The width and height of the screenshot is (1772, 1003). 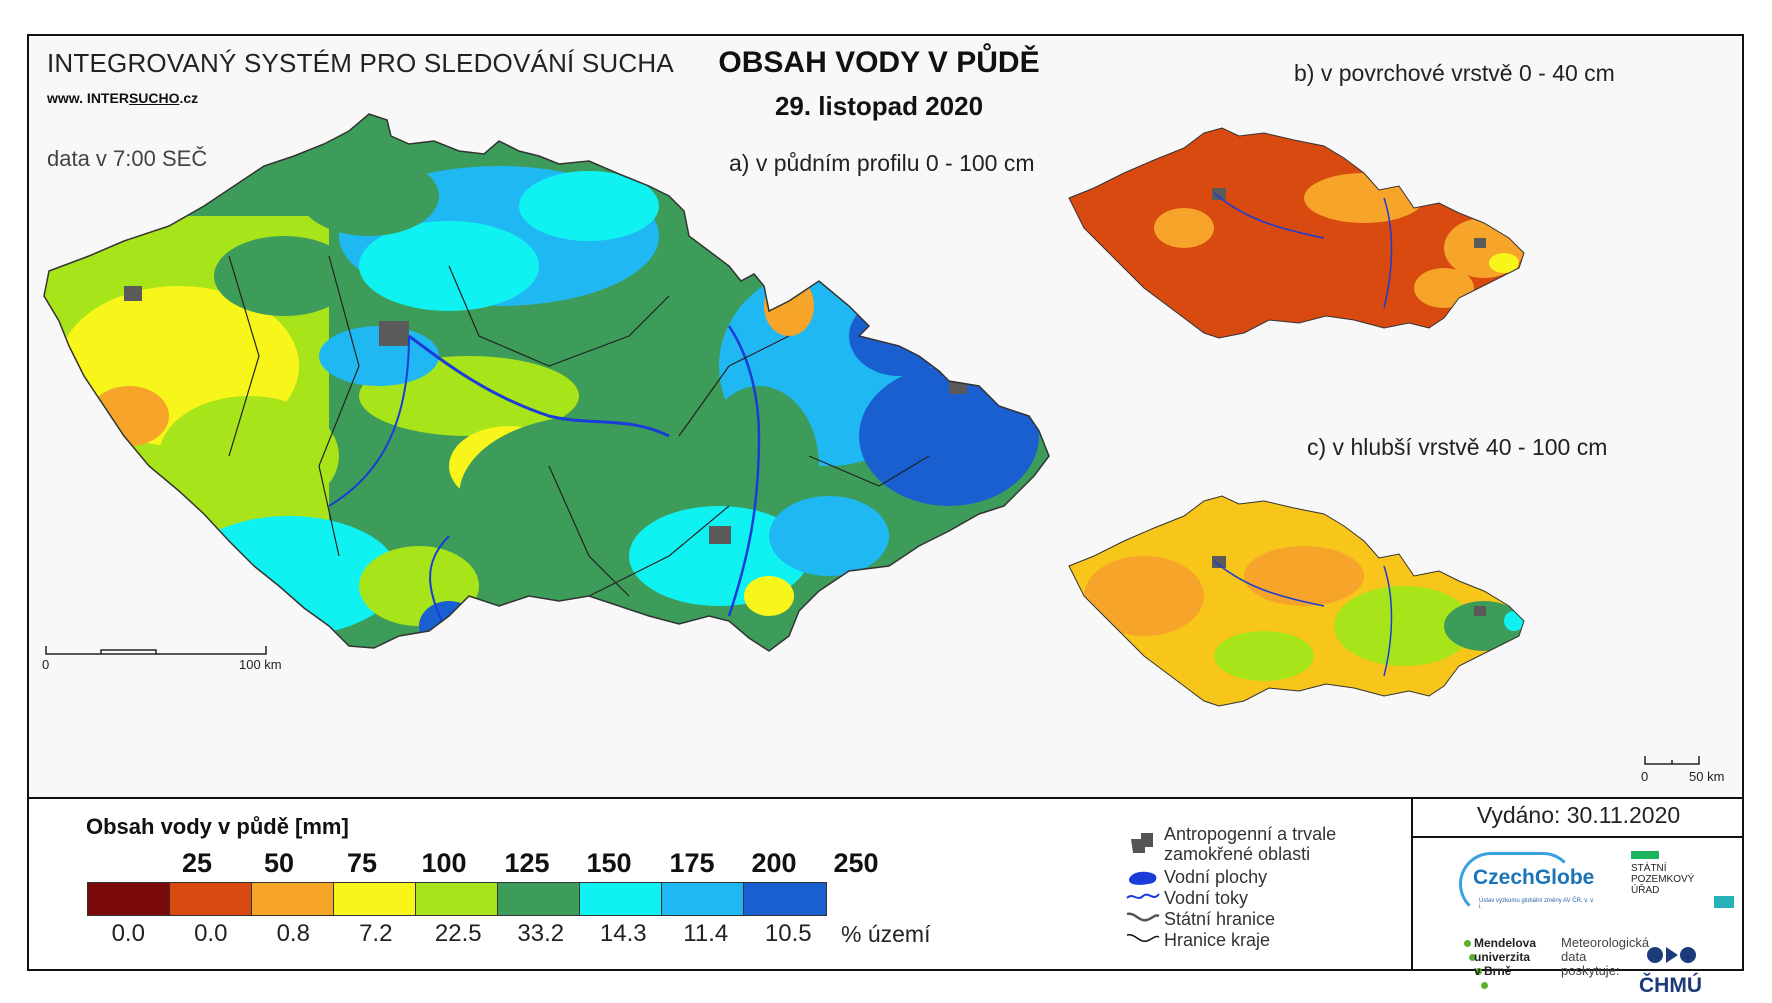 What do you see at coordinates (197, 863) in the screenshot?
I see `legend-bin: 25` at bounding box center [197, 863].